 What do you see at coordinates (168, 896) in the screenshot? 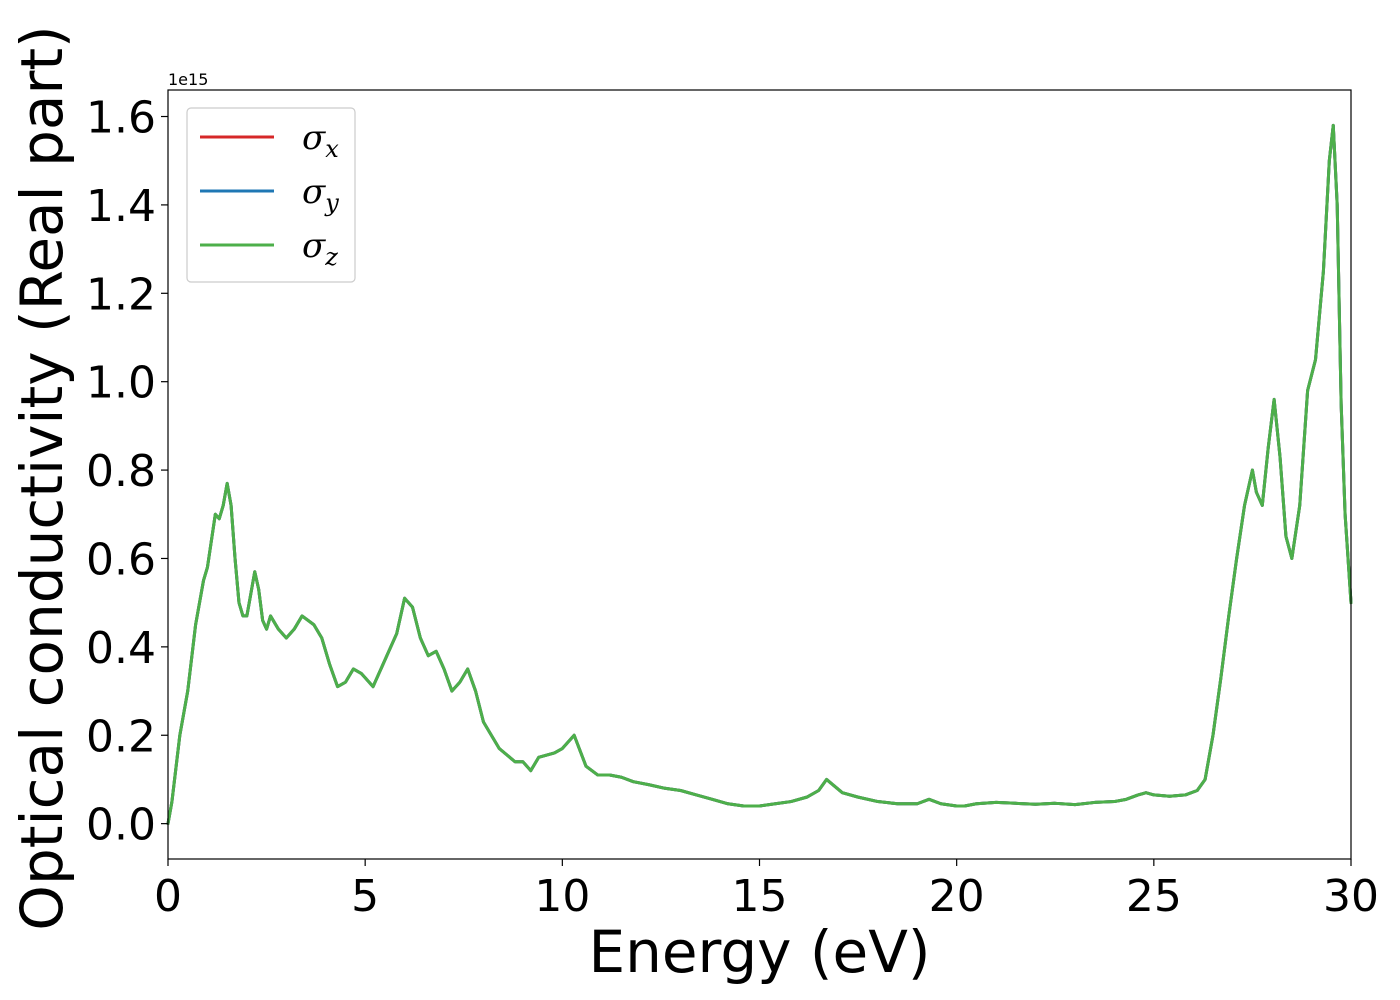
I see `x-tick-label: 0` at bounding box center [168, 896].